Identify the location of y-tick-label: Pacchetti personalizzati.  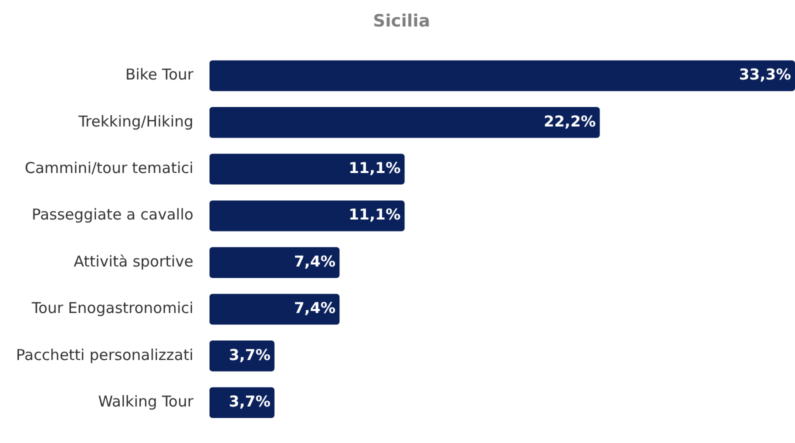
(105, 355).